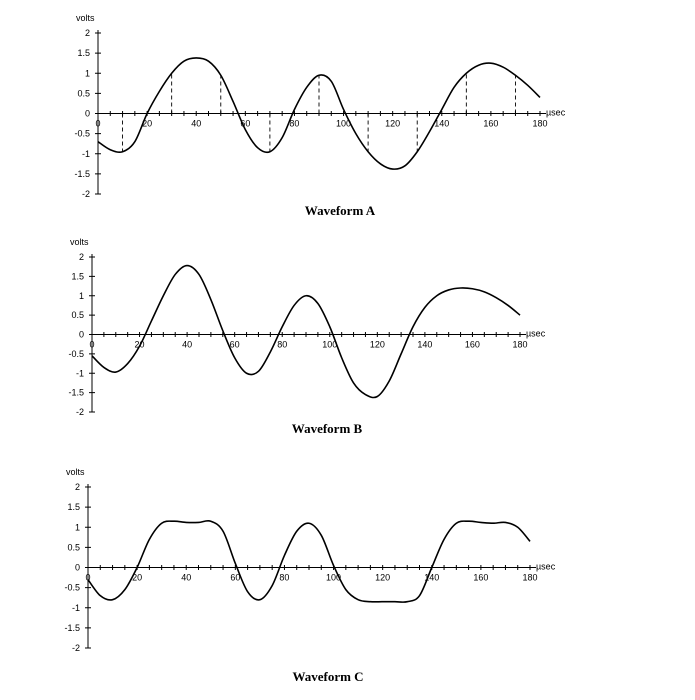  I want to click on y-tick-label-a: 0.5, so click(83, 93).